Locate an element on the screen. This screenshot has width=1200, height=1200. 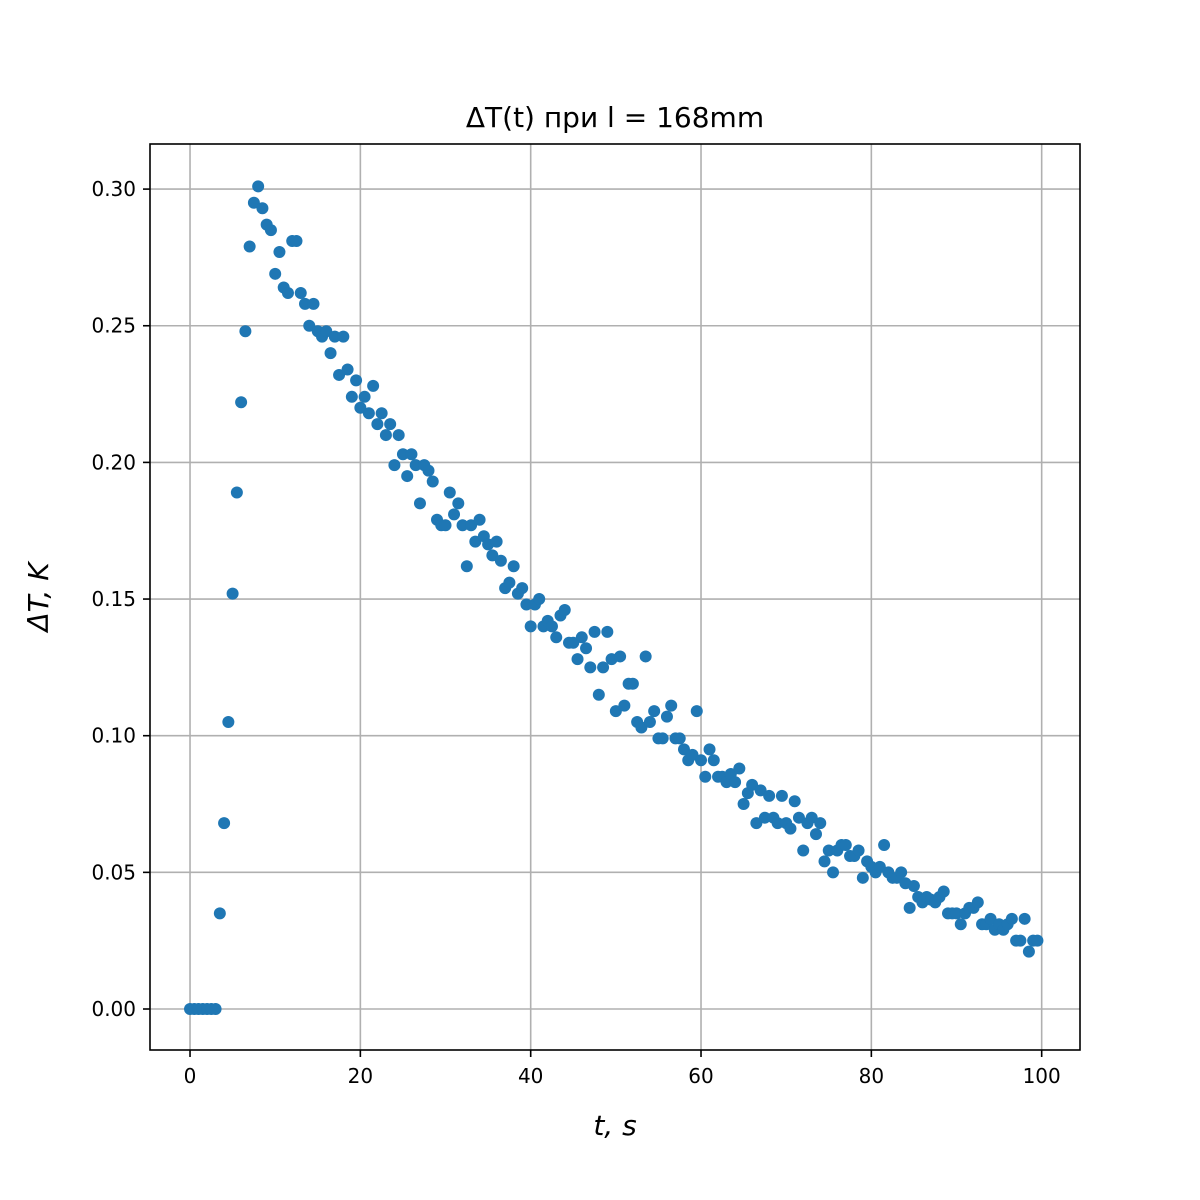
x-tick-label: 40 is located at coordinates (530, 1076).